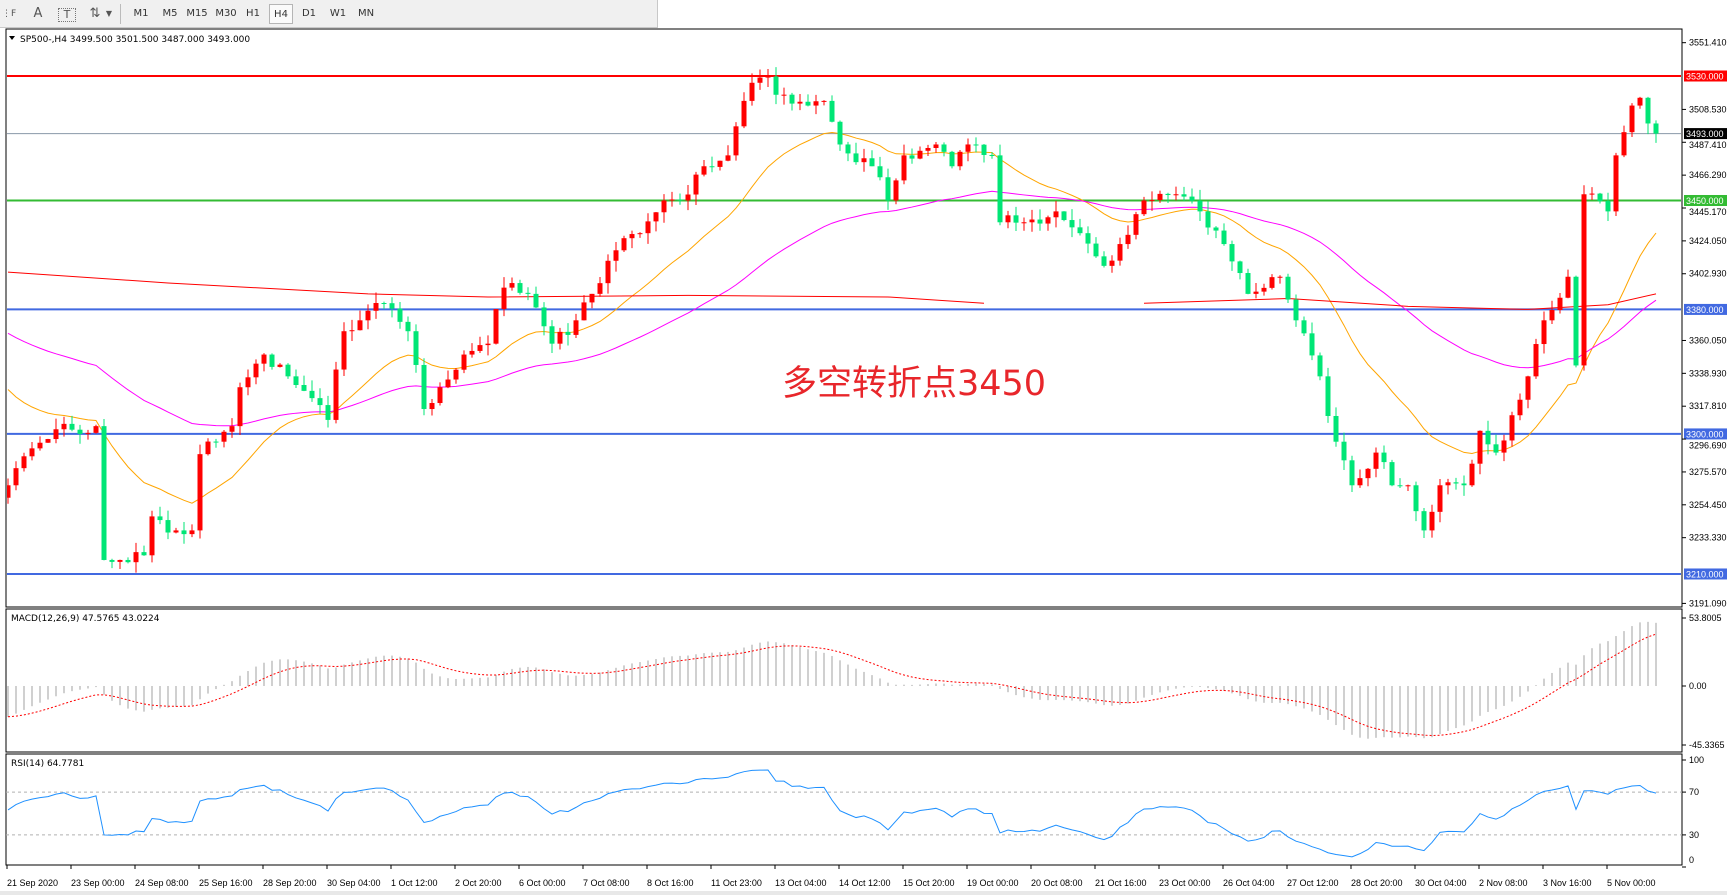 The image size is (1727, 895). Describe the element at coordinates (109, 13) in the screenshot. I see `chevron-down-icon: ▼` at that location.